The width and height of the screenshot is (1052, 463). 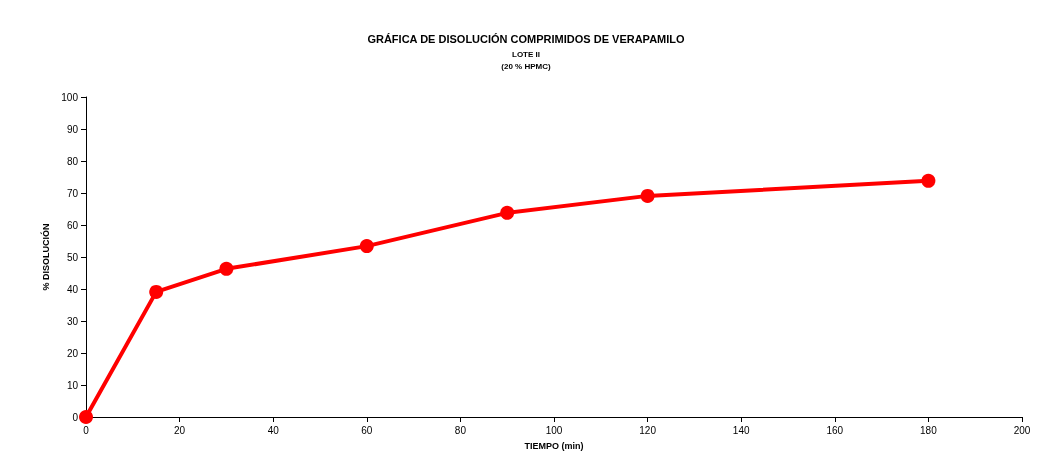 I want to click on y-tick-label: 80, so click(x=72, y=161).